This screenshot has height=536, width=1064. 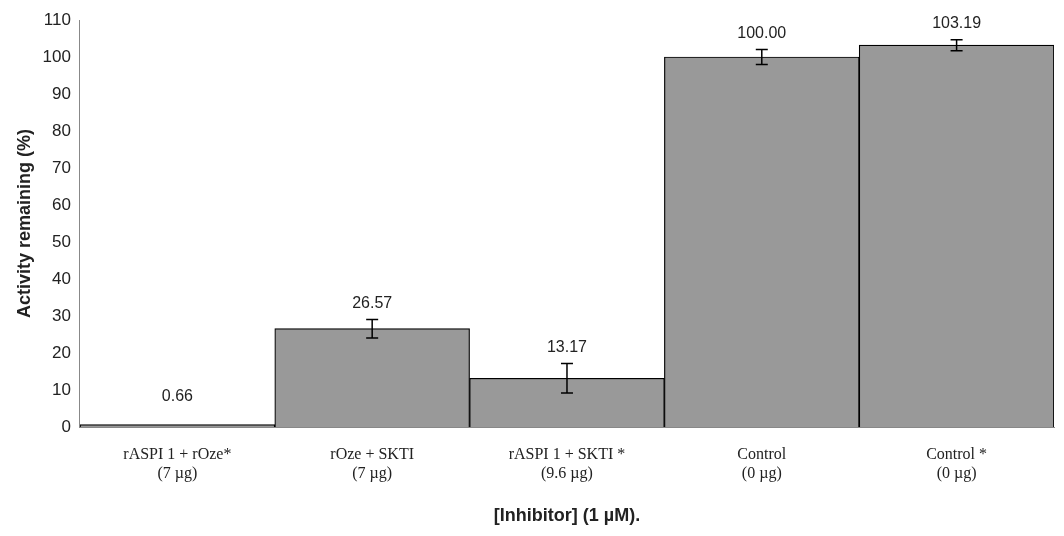 I want to click on y-tick-label: 40, so click(x=61, y=278).